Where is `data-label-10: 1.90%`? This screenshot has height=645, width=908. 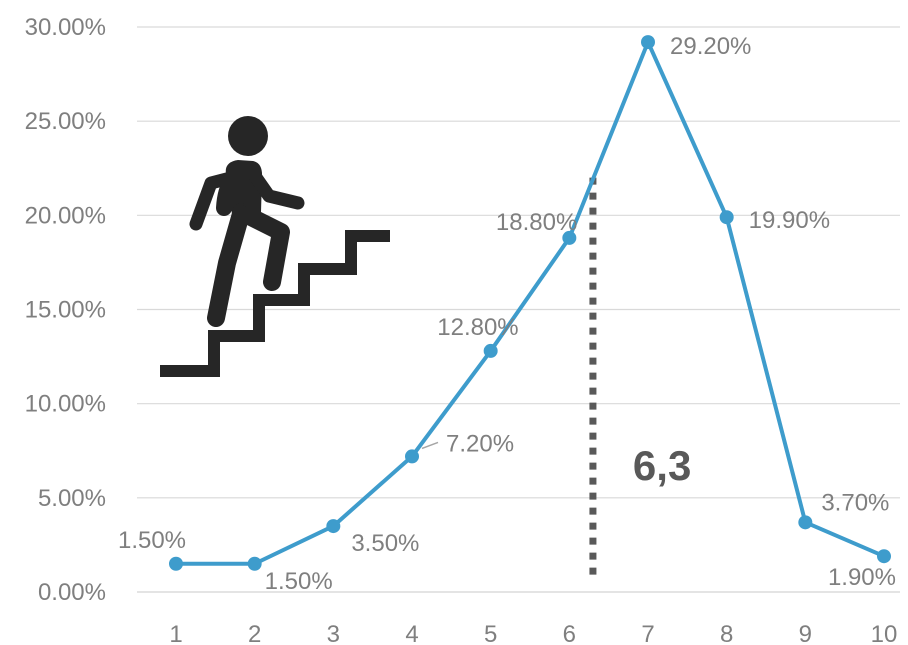
data-label-10: 1.90% is located at coordinates (862, 577).